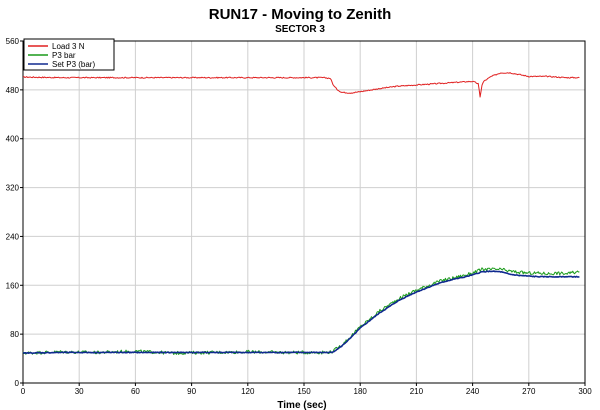  What do you see at coordinates (73, 64) in the screenshot?
I see `legend-label-2: Set P3 (bar)` at bounding box center [73, 64].